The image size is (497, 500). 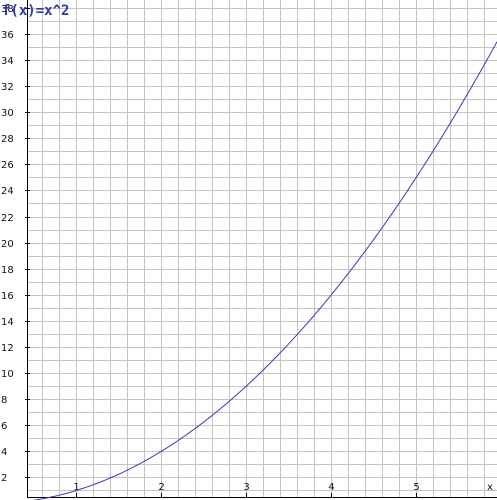 I want to click on y-tick-label: 8, so click(x=4, y=400).